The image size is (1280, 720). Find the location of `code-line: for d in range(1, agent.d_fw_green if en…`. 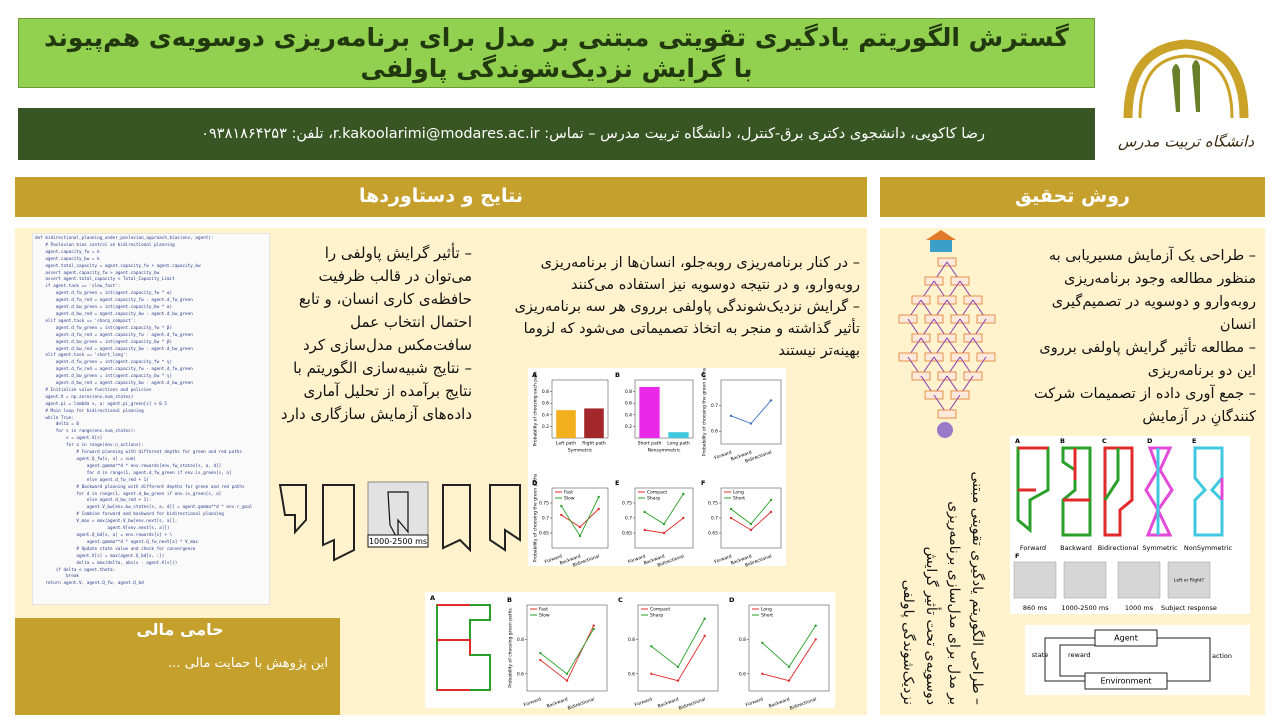

code-line: for d in range(1, agent.d_fw_green if en… is located at coordinates (133, 473).